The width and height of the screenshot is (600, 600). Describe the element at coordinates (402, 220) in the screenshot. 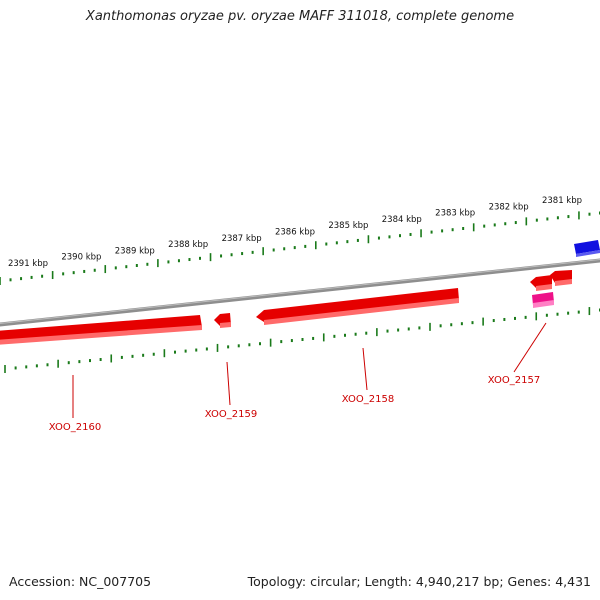

I see `kbp-label: 2384 kbp` at that location.